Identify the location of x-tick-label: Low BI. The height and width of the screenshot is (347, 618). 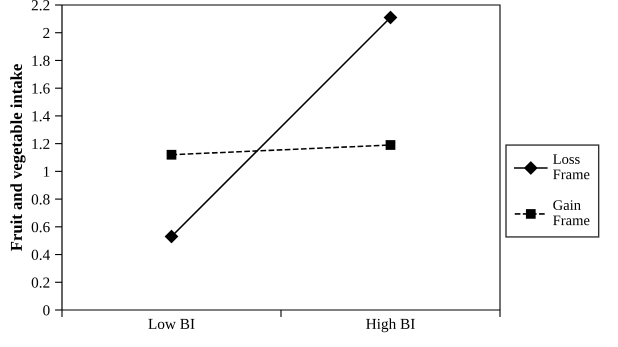
(171, 324).